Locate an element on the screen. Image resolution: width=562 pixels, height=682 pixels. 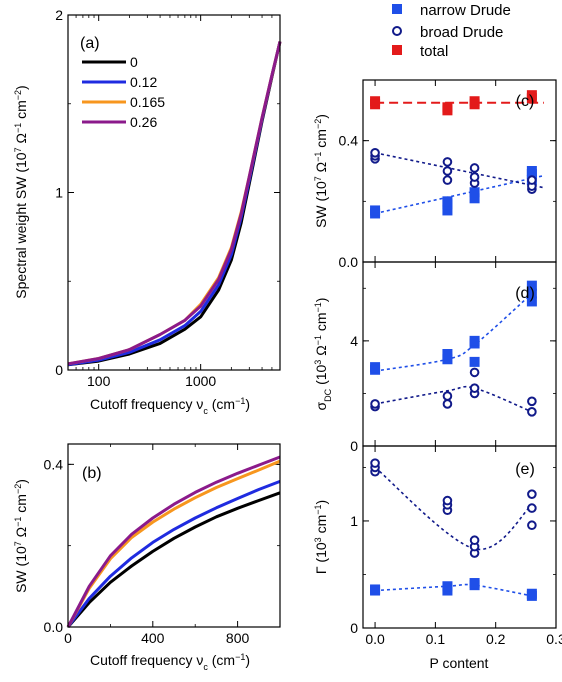
x-tick-label: 400 is located at coordinates (153, 638).